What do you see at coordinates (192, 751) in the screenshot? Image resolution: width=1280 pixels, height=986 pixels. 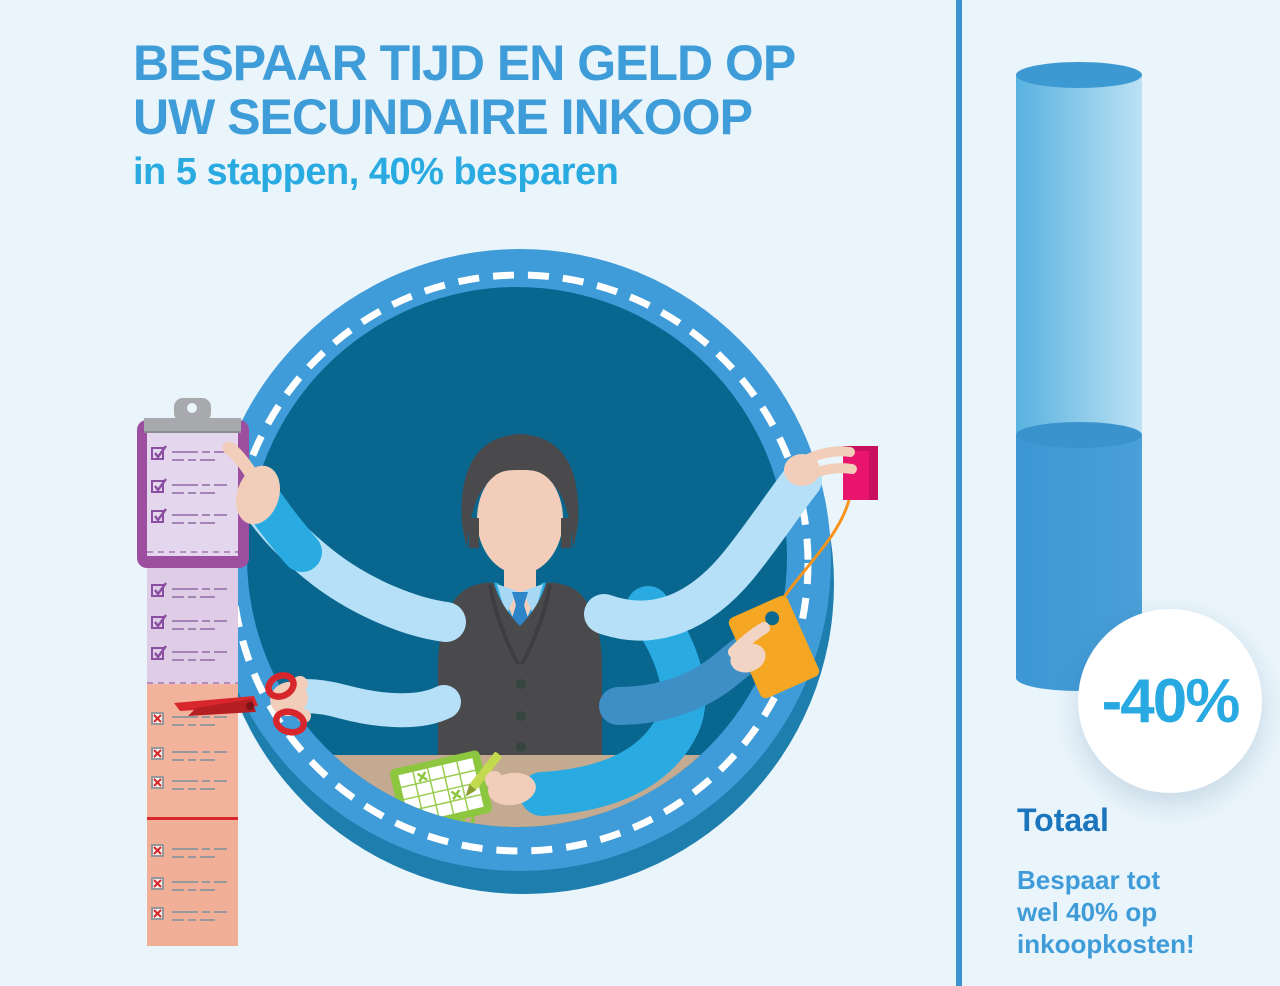 I see `receipt-strip` at bounding box center [192, 751].